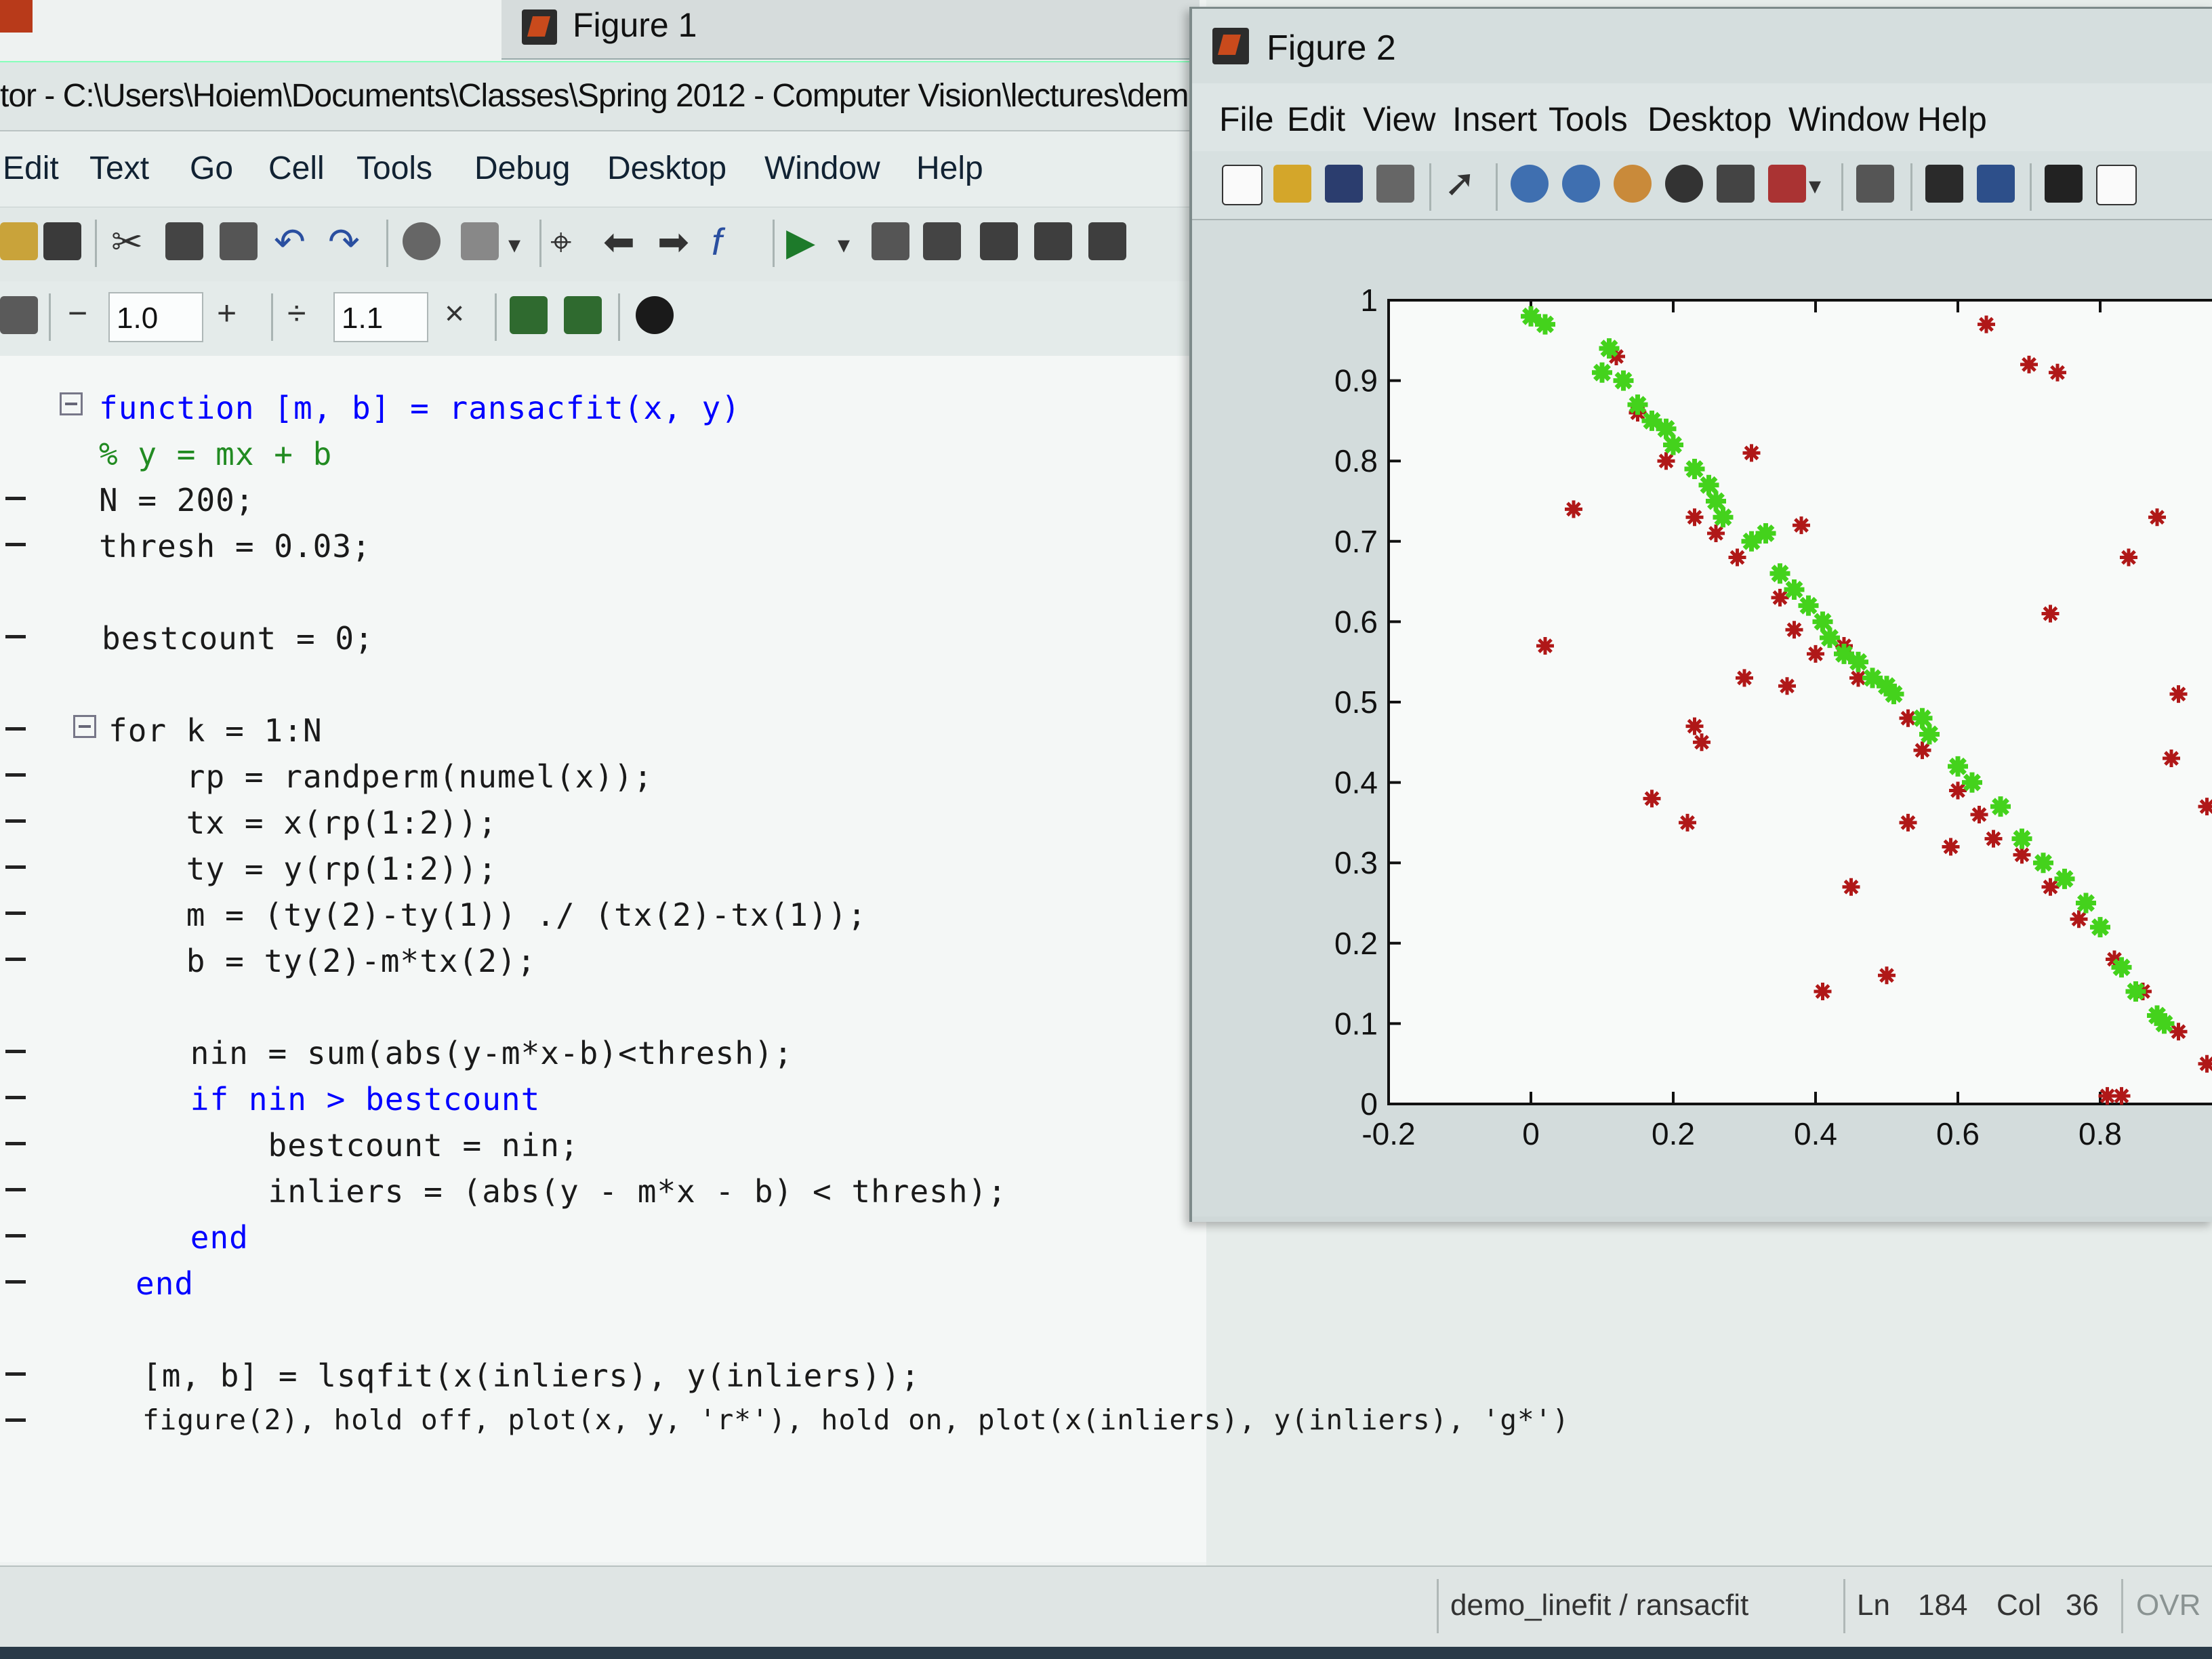 This screenshot has width=2212, height=1659. Describe the element at coordinates (583, 315) in the screenshot. I see `evaluate-advance-icon` at that location.